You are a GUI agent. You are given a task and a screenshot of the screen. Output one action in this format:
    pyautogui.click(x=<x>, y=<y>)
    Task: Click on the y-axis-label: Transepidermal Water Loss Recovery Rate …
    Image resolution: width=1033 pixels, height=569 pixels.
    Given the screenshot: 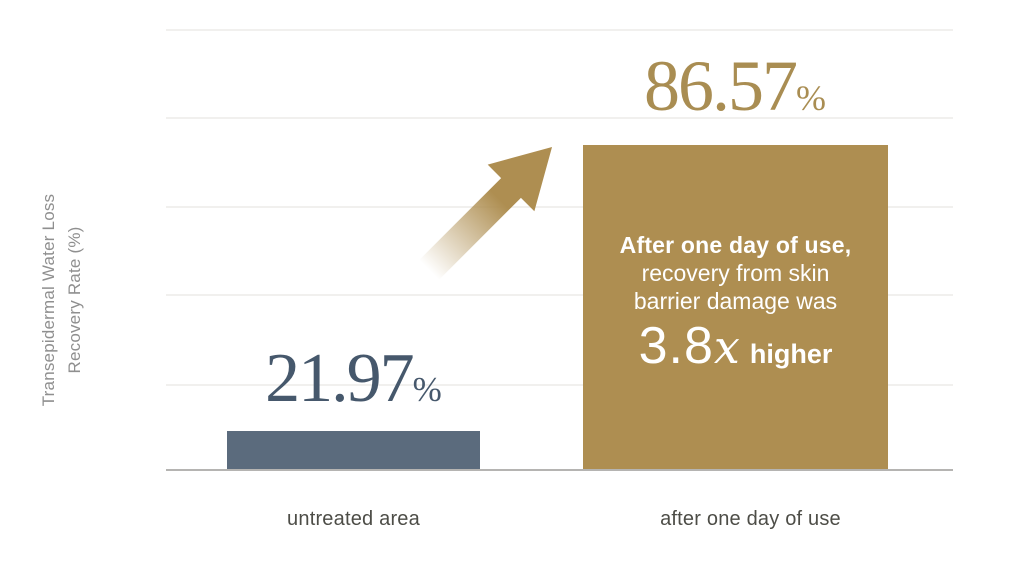 What is the action you would take?
    pyautogui.click(x=62, y=300)
    